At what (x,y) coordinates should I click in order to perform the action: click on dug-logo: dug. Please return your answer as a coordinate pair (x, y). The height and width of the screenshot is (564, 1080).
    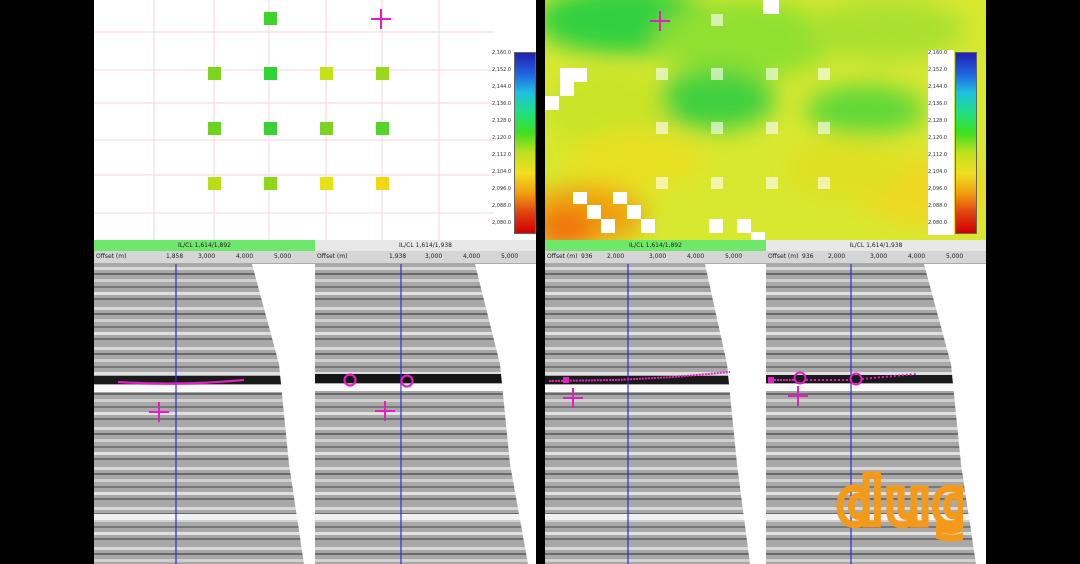
    Looking at the image, I should click on (899, 507).